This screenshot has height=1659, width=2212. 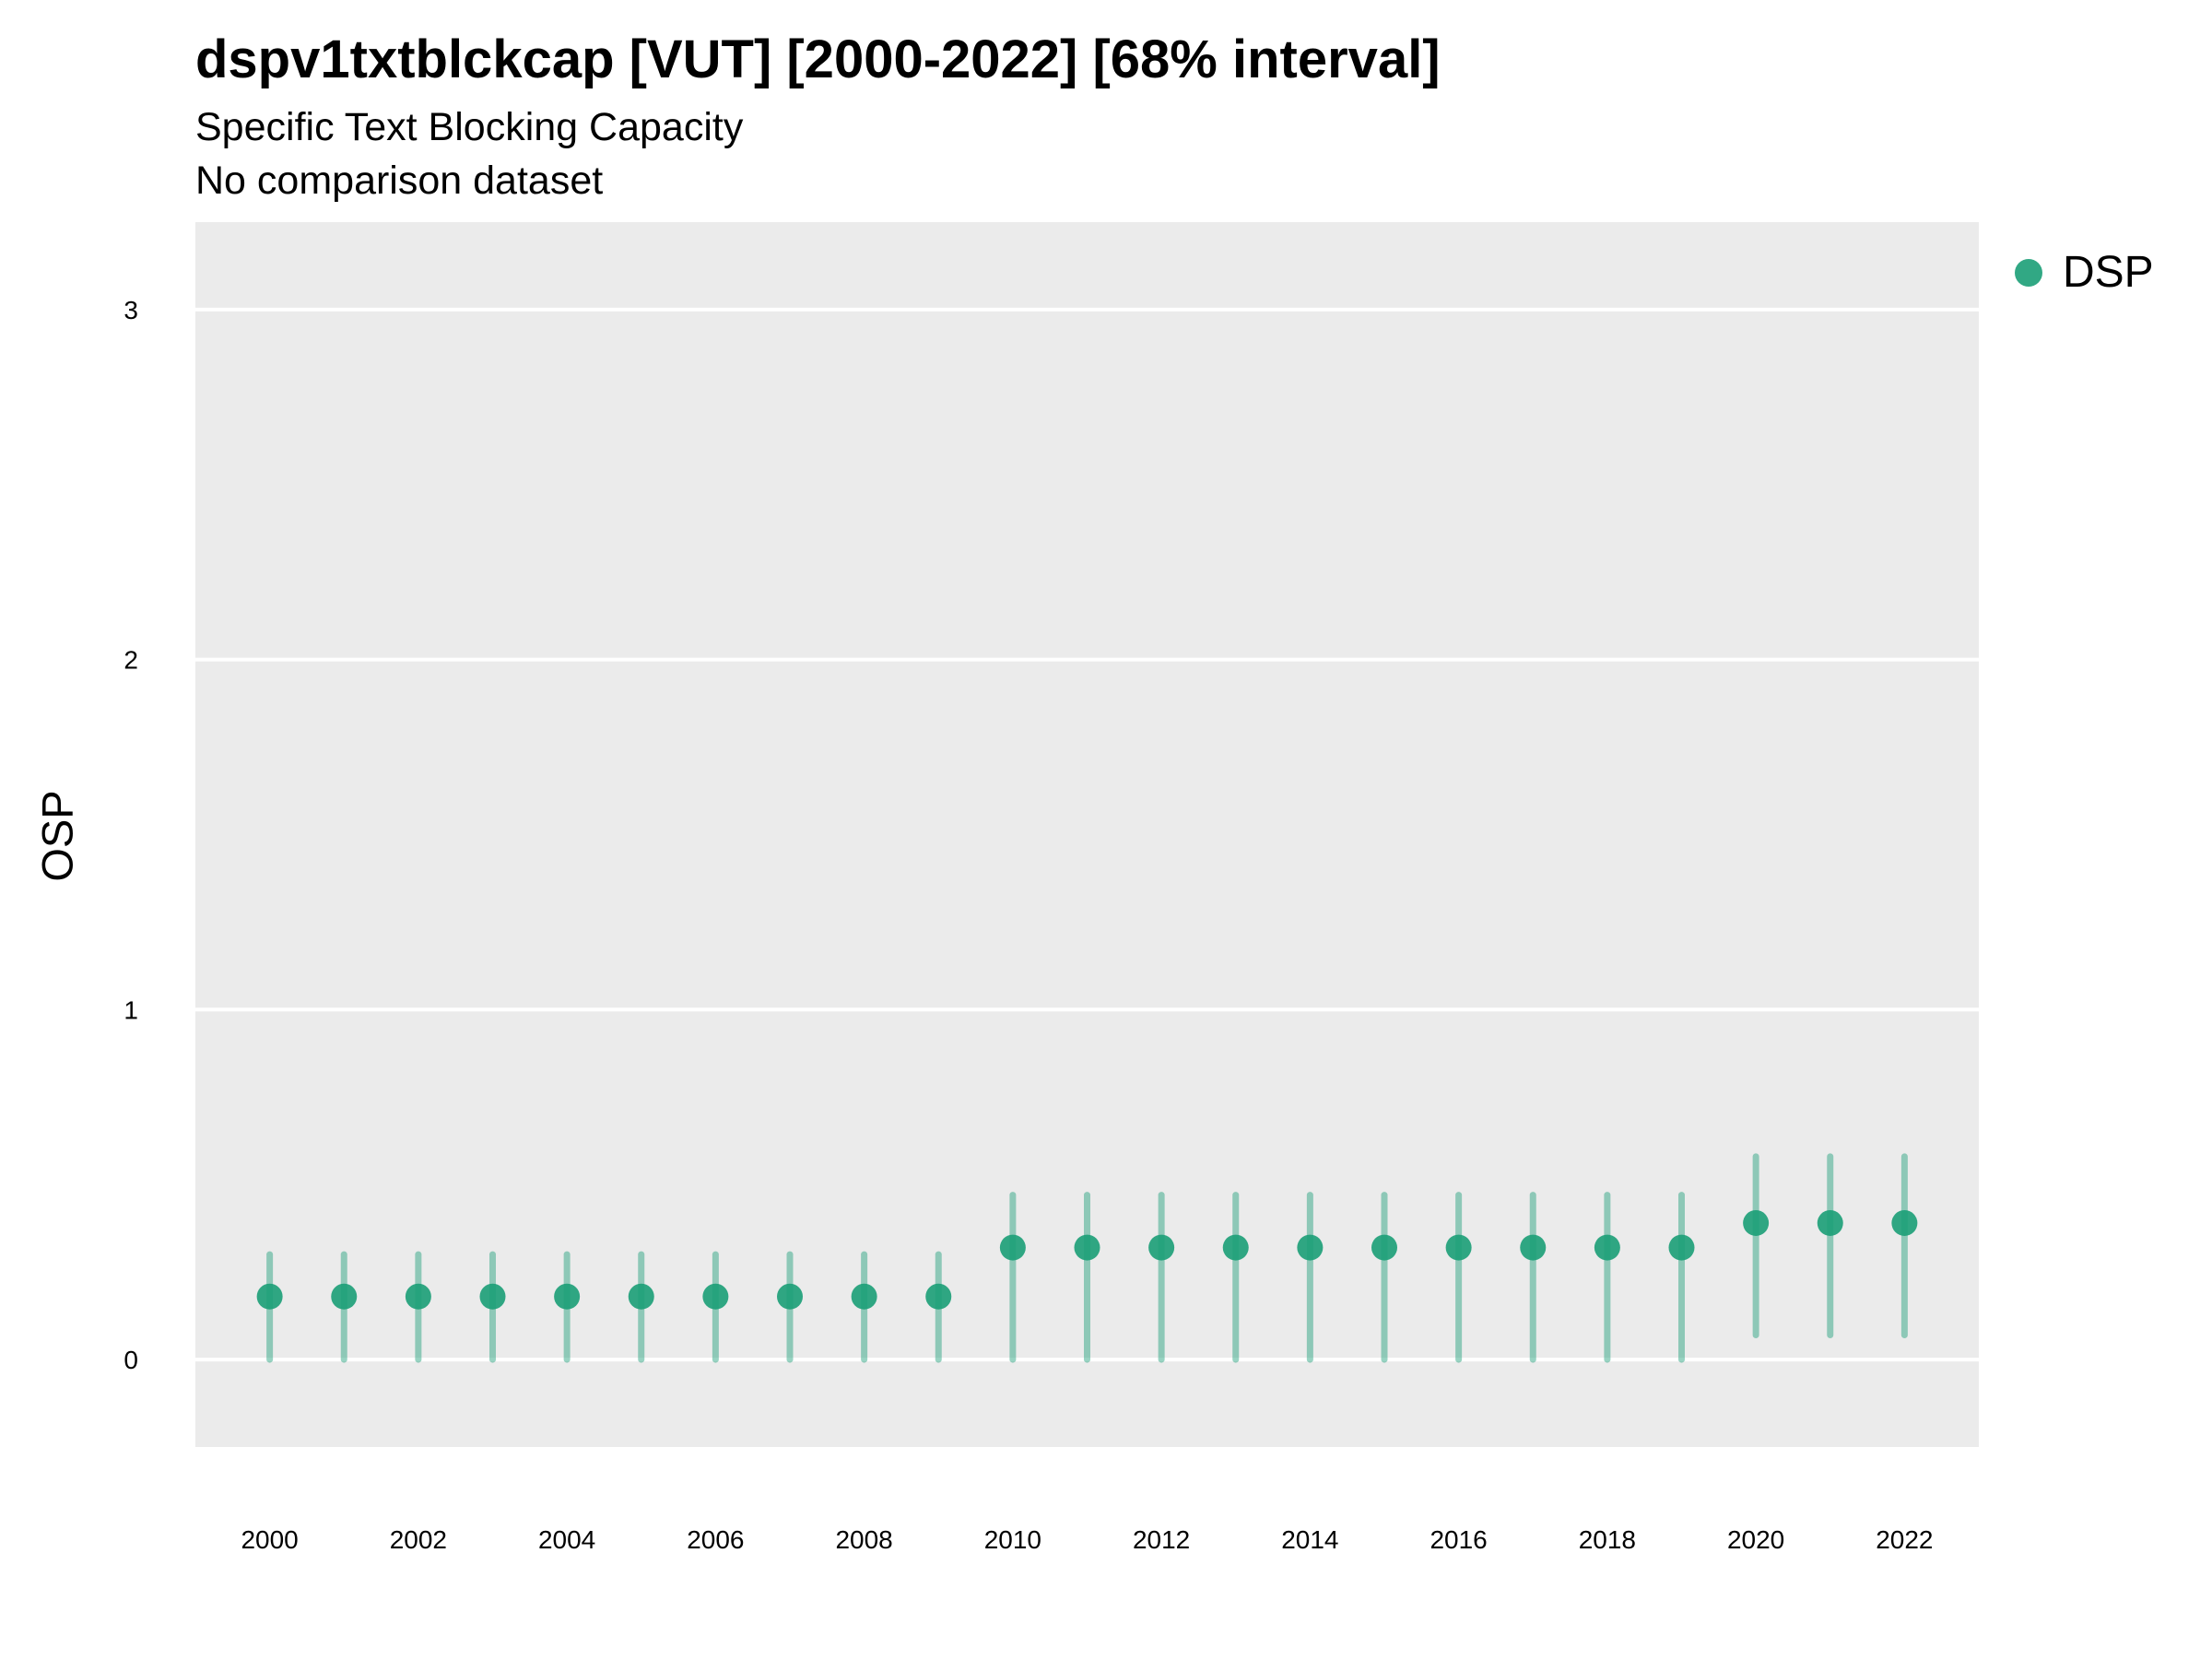 I want to click on x-tick-label-2008: 2008, so click(x=863, y=1539).